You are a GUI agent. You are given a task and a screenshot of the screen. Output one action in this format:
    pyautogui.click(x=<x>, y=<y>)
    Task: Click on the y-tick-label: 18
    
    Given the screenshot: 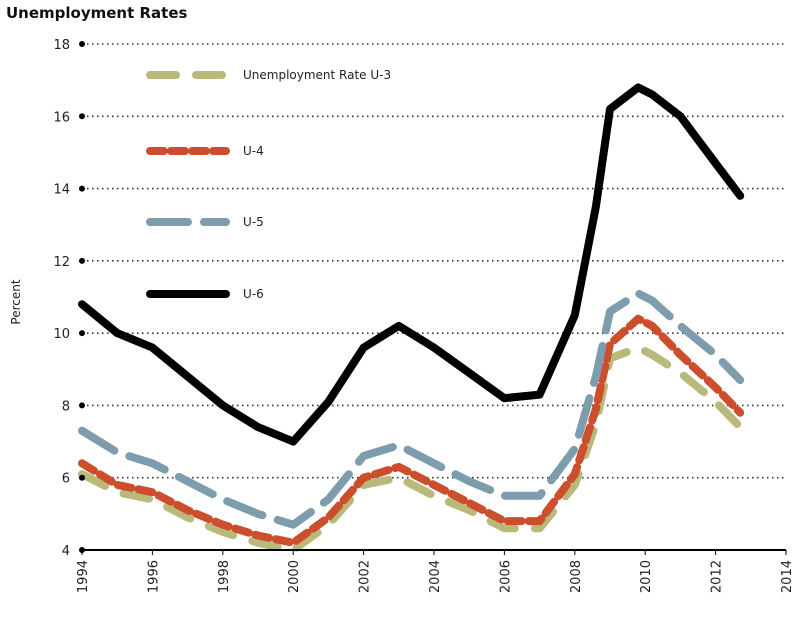 What is the action you would take?
    pyautogui.click(x=61, y=45)
    